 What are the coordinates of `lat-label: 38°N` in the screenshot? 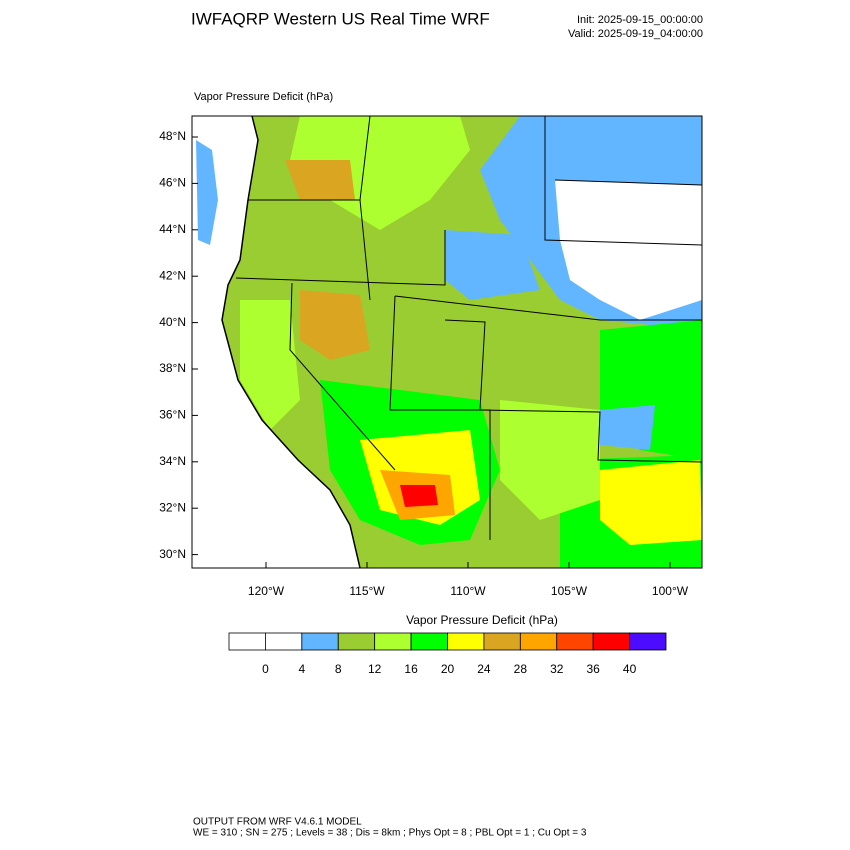 It's located at (172, 368).